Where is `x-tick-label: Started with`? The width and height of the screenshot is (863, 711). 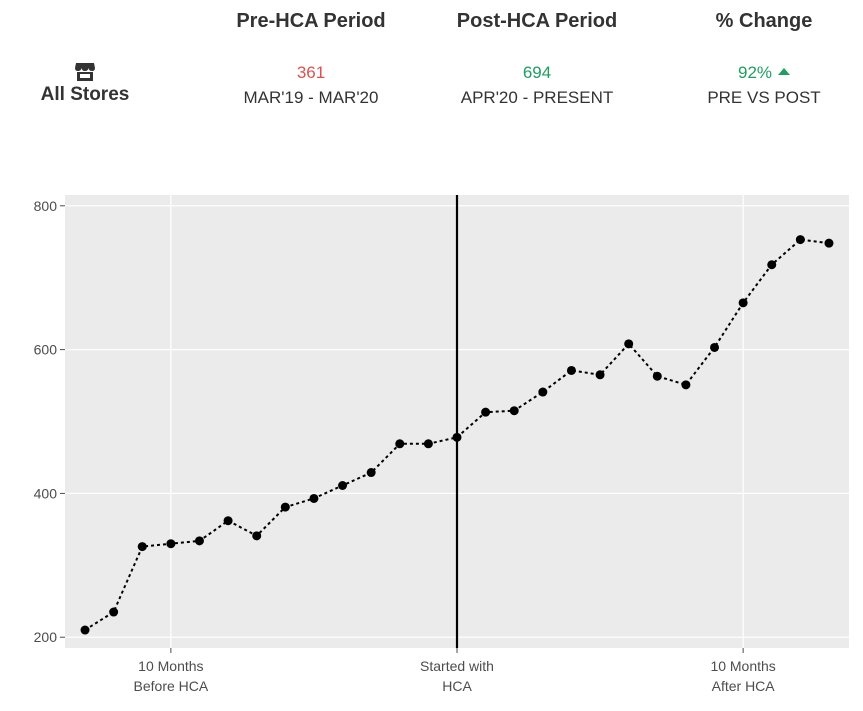
x-tick-label: Started with is located at coordinates (457, 666).